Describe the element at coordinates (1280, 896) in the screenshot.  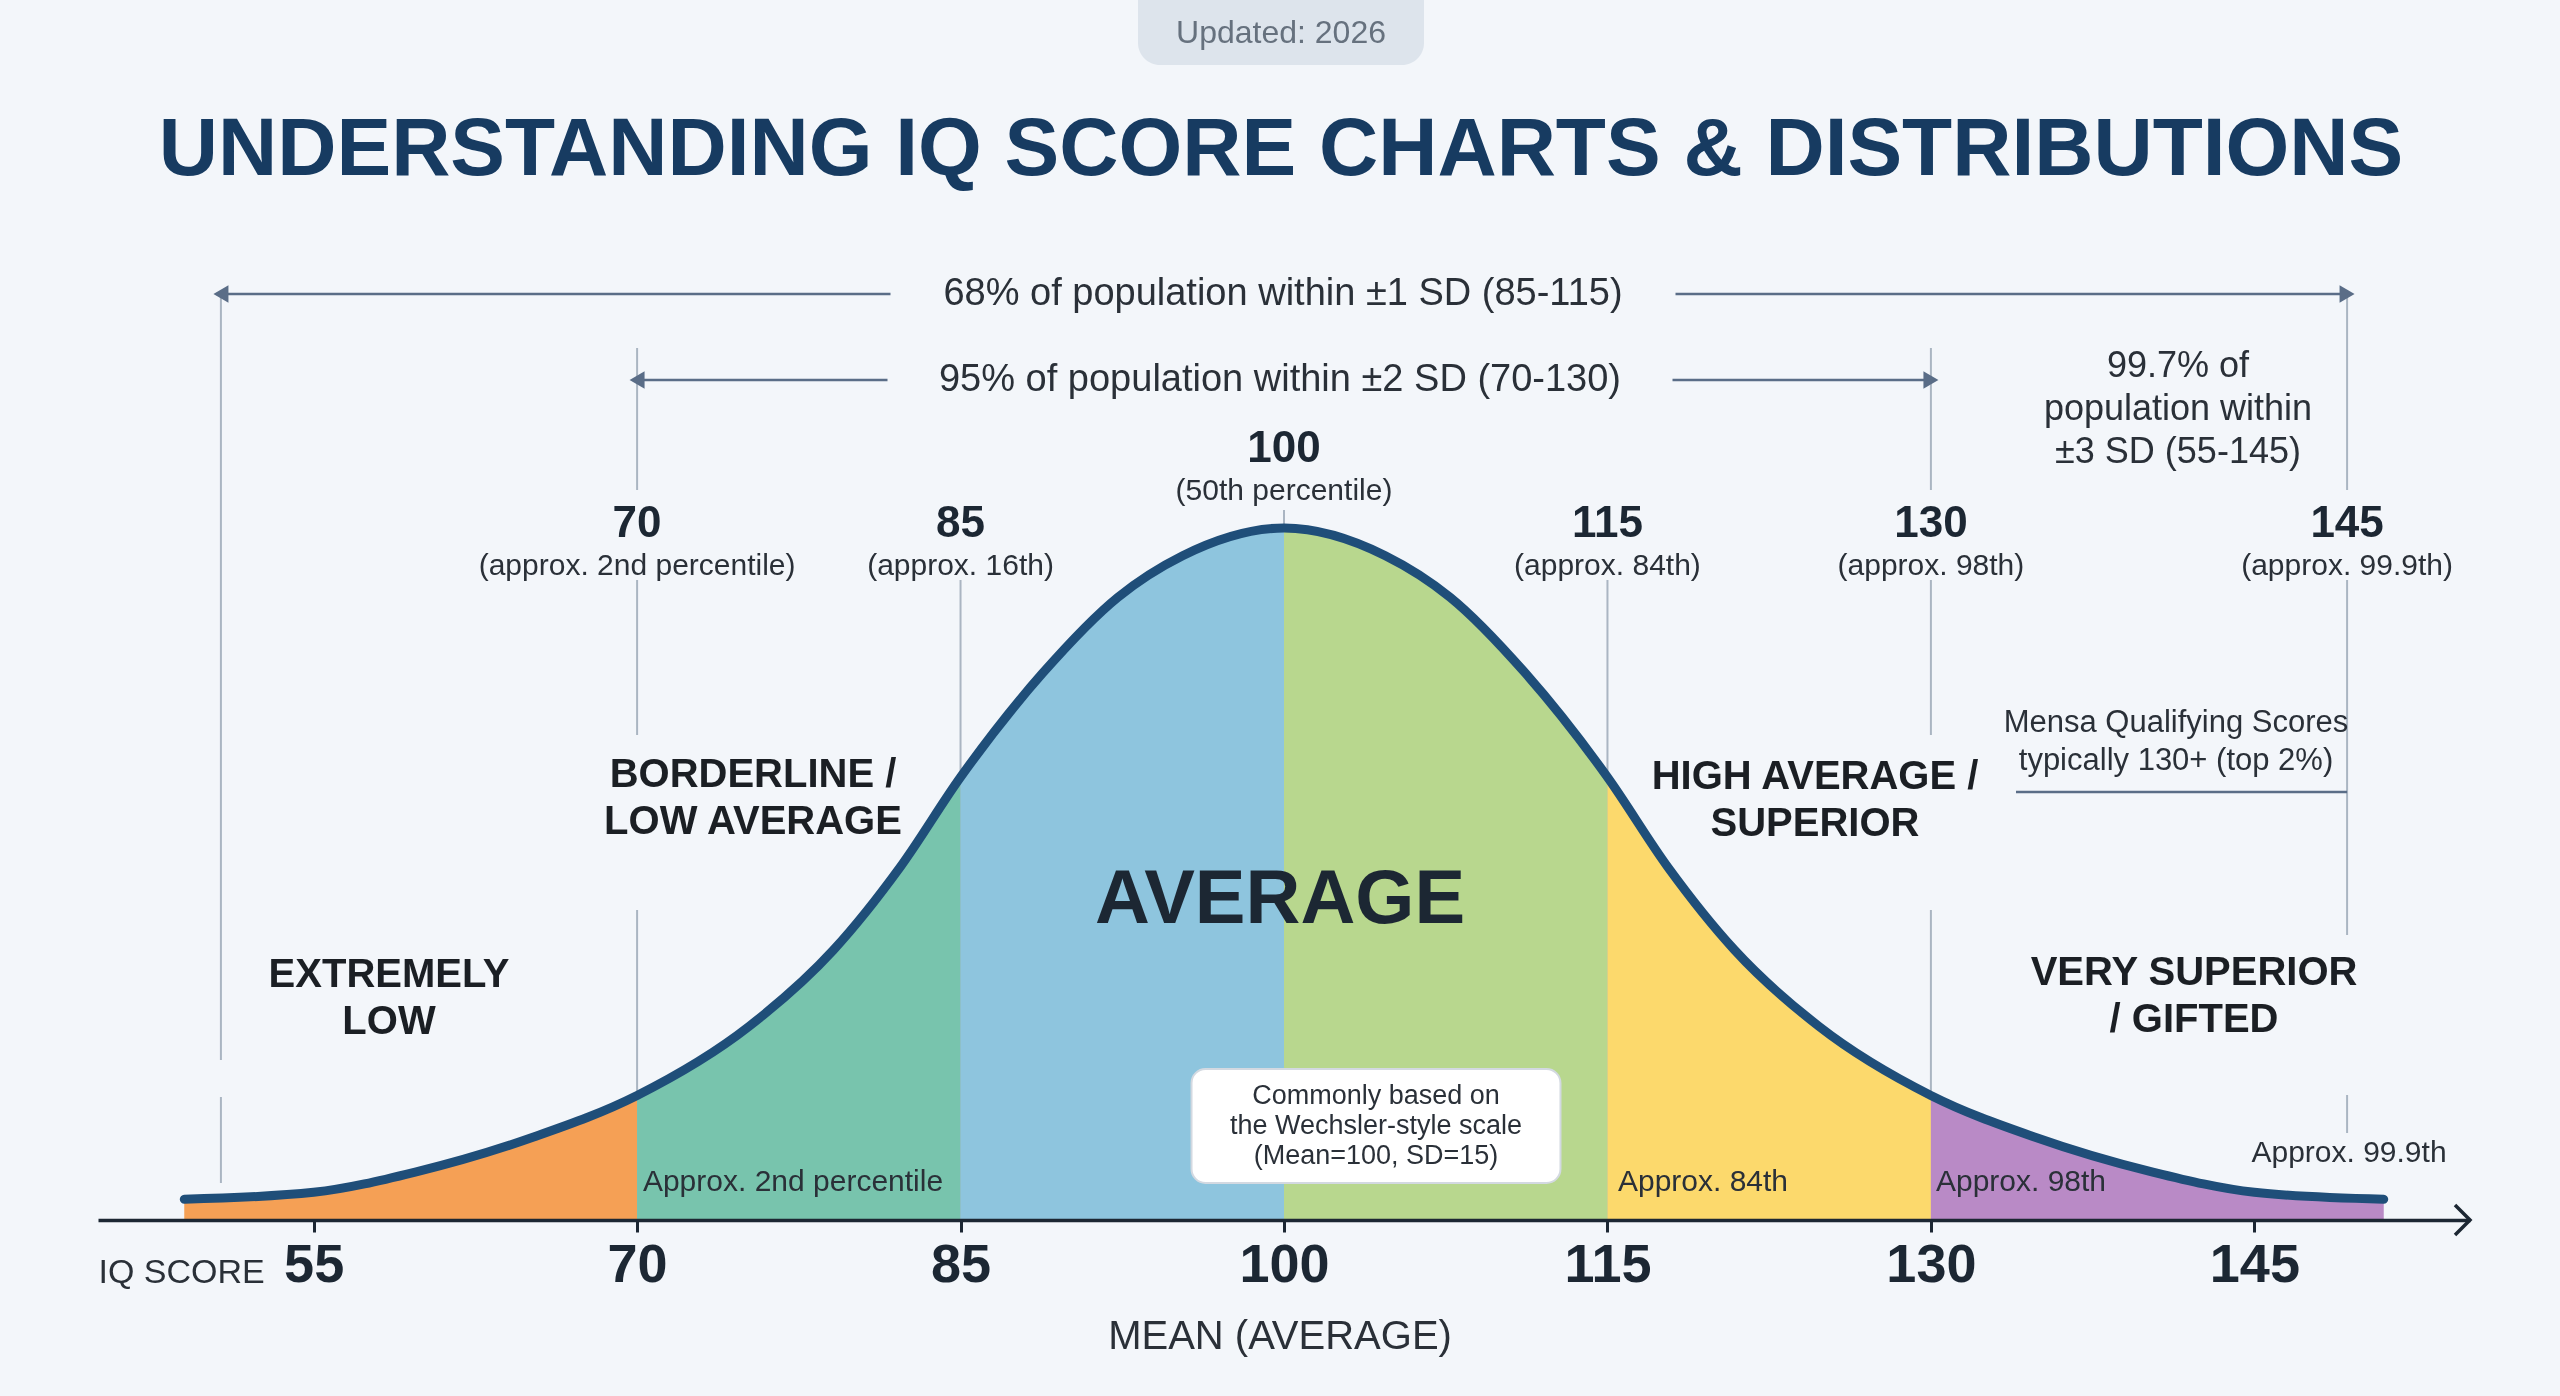
I see `annotation: AVERAGE` at that location.